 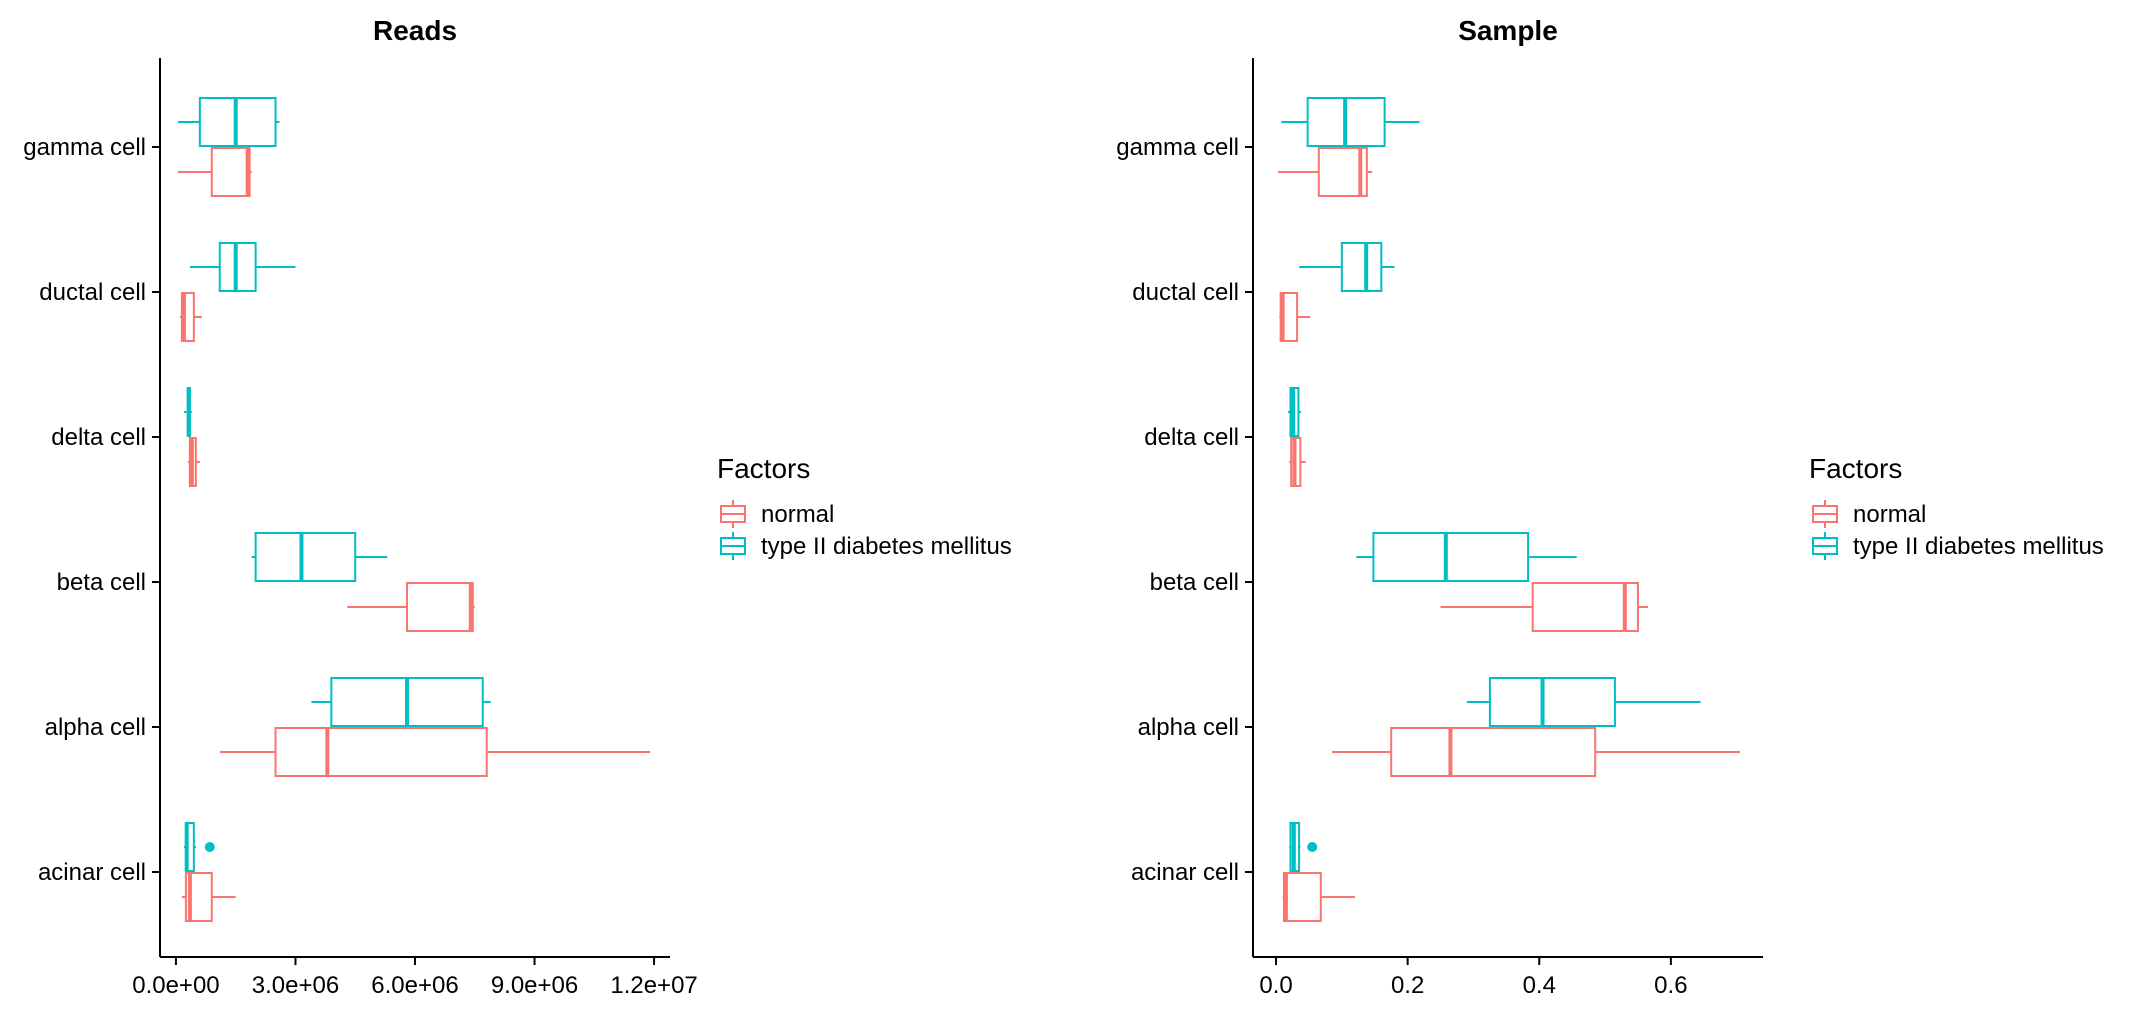 I want to click on x-tick-label: 9.0e+06, so click(x=534, y=985).